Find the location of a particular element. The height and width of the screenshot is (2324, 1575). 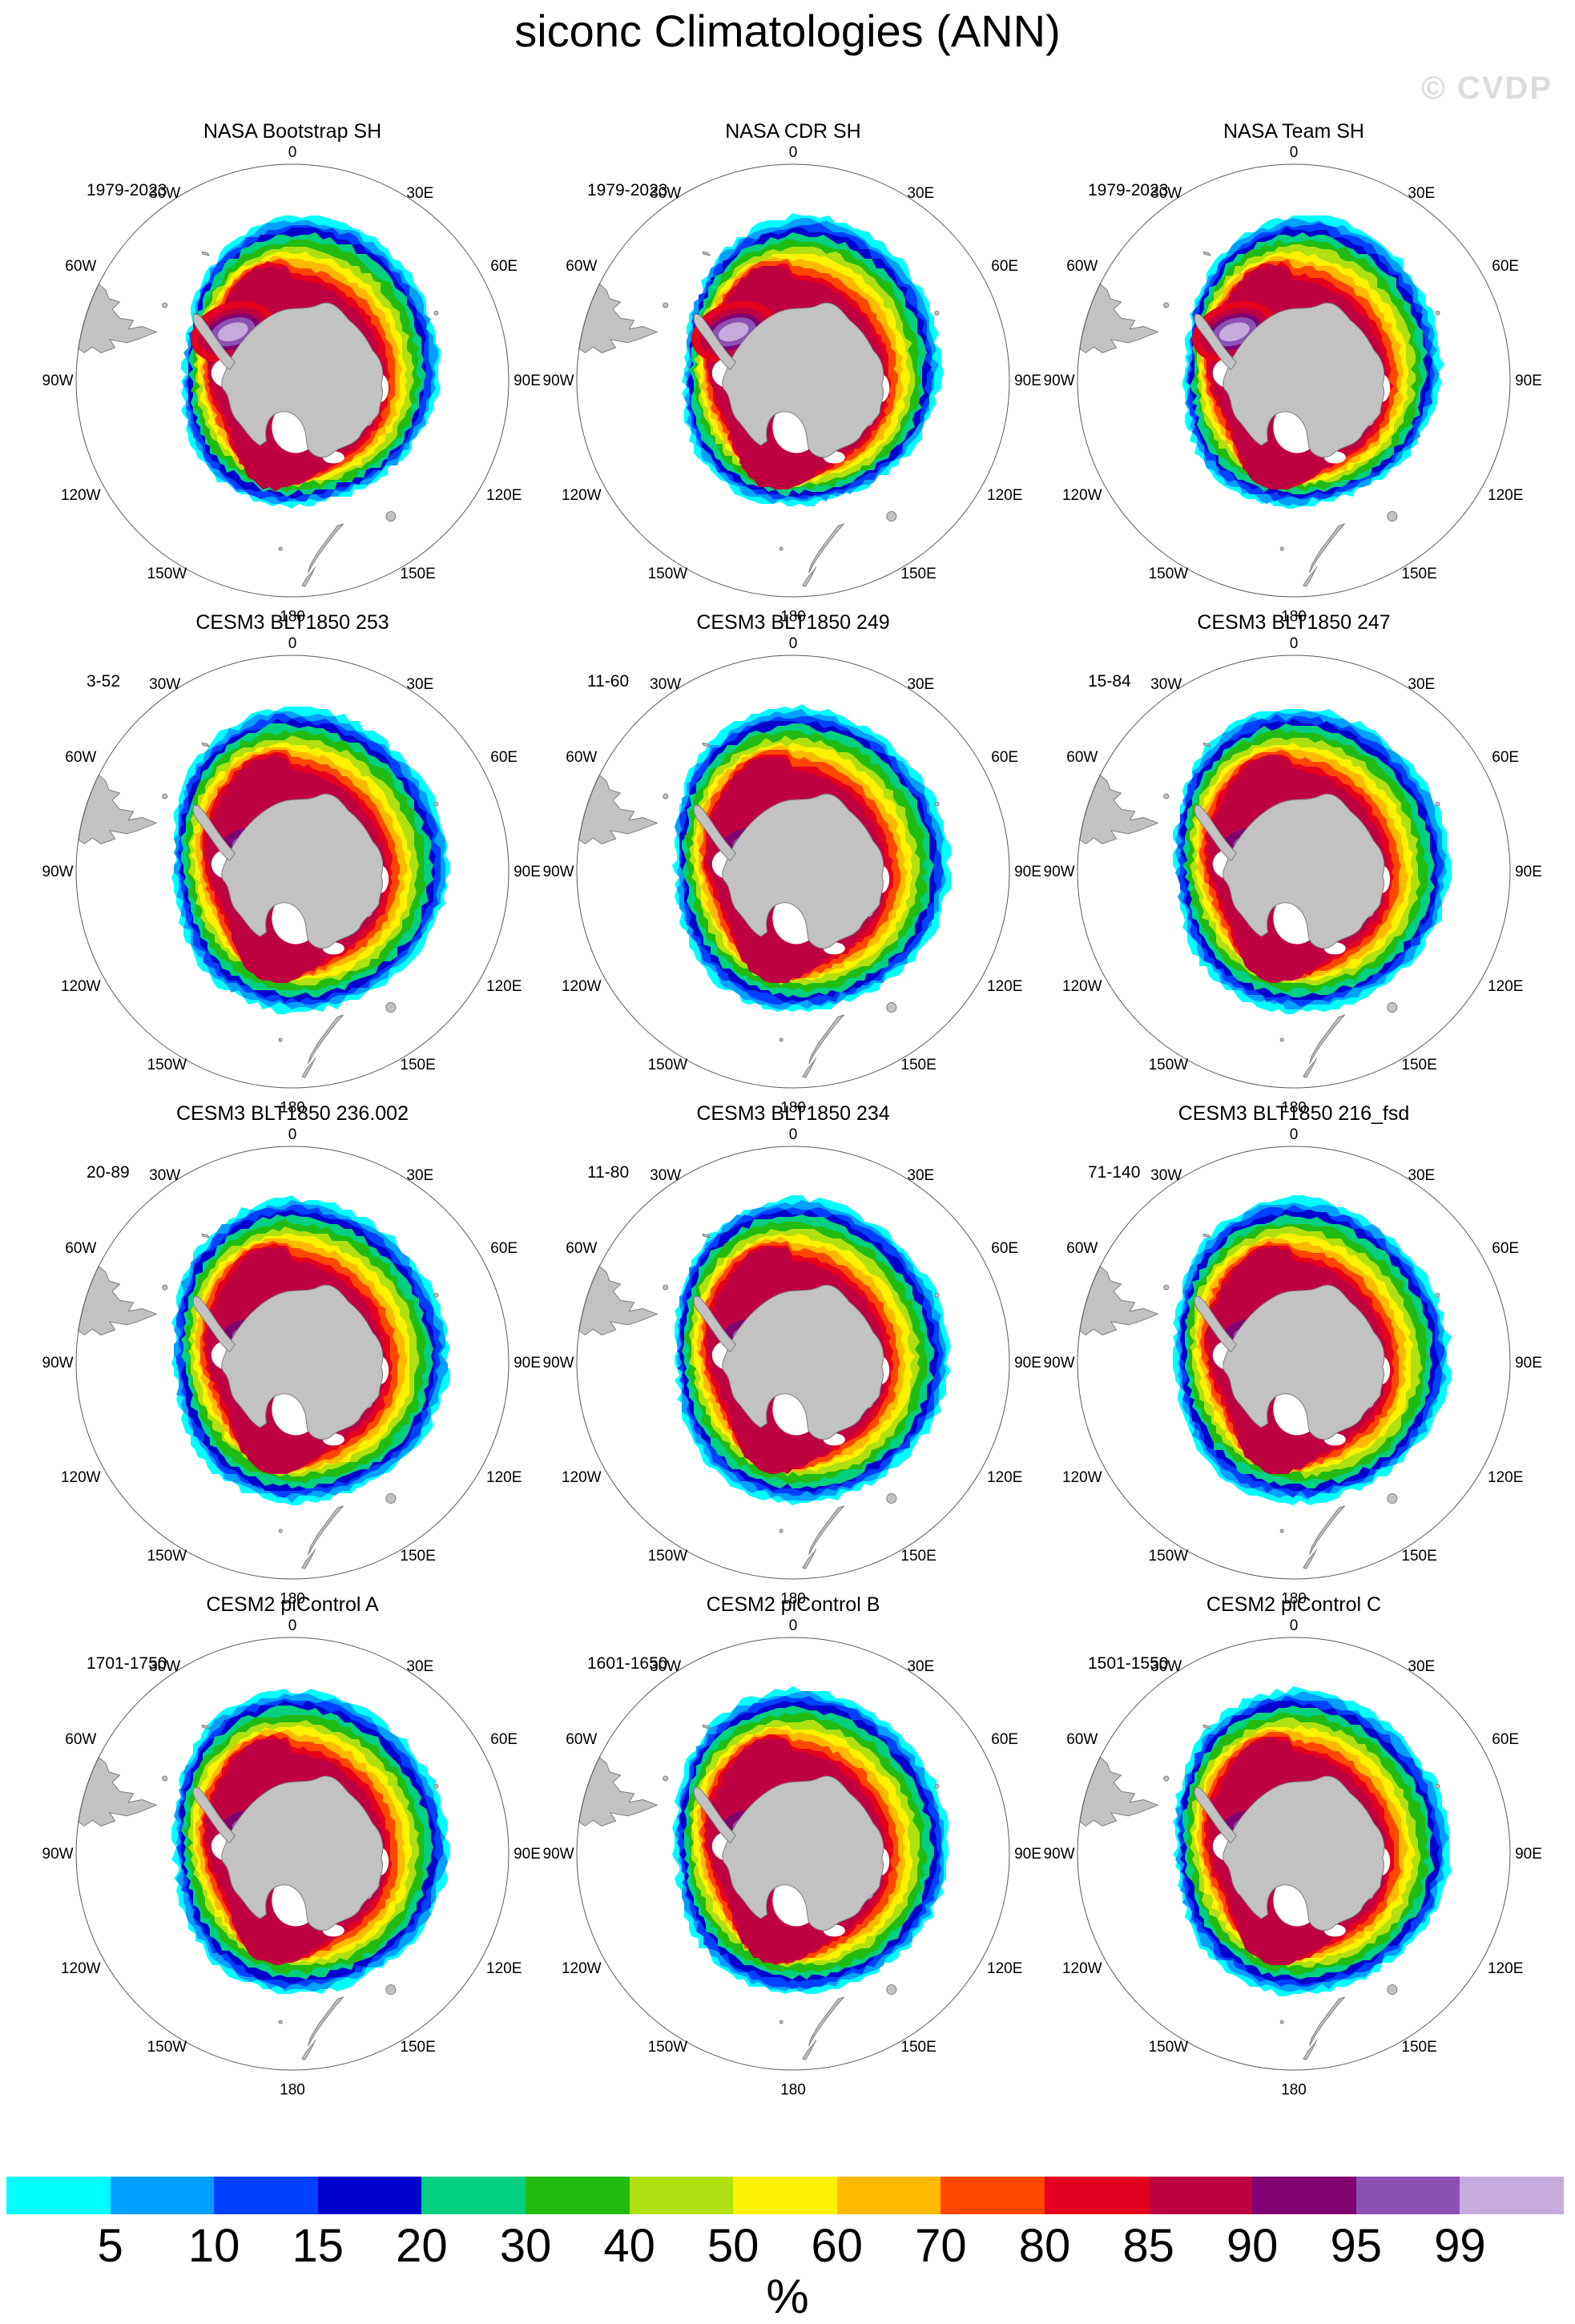

panel-title: CESM2 piControl B is located at coordinates (793, 1604).